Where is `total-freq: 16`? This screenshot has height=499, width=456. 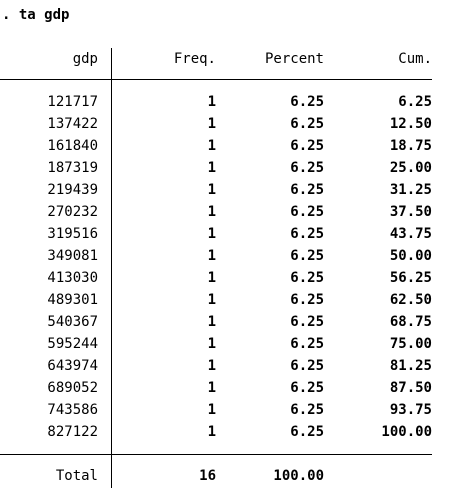
total-freq: 16 is located at coordinates (207, 476).